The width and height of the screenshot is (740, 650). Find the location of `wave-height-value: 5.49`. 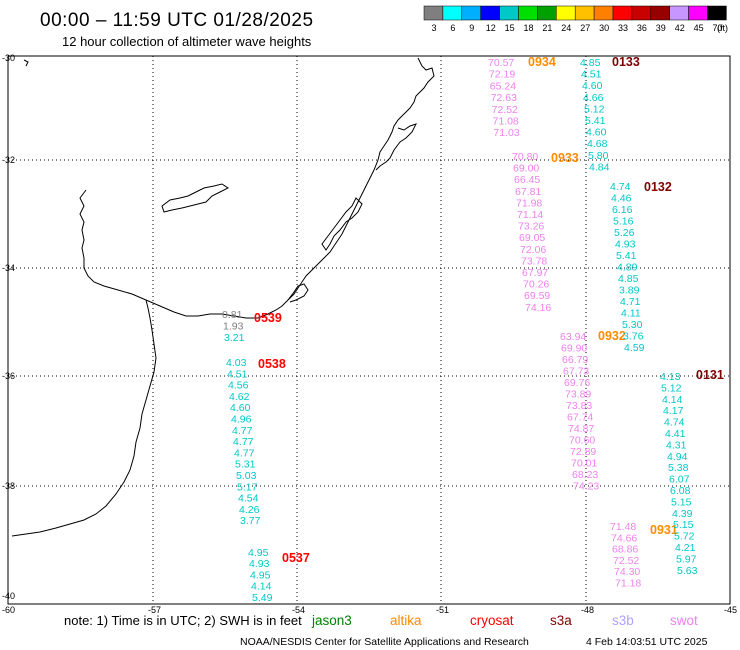

wave-height-value: 5.49 is located at coordinates (262, 598).